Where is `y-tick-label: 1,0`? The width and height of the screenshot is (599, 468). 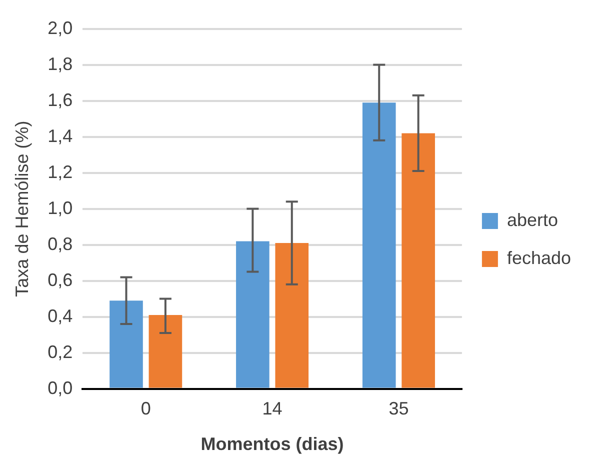 y-tick-label: 1,0 is located at coordinates (60, 208).